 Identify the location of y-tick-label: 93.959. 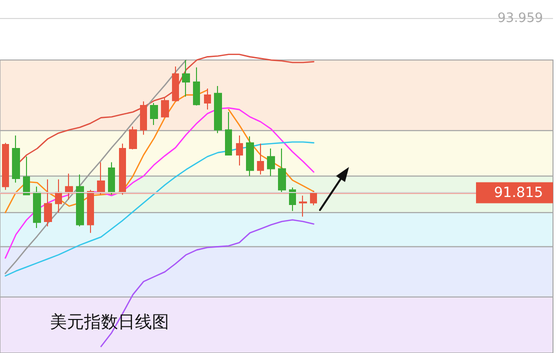
(520, 18).